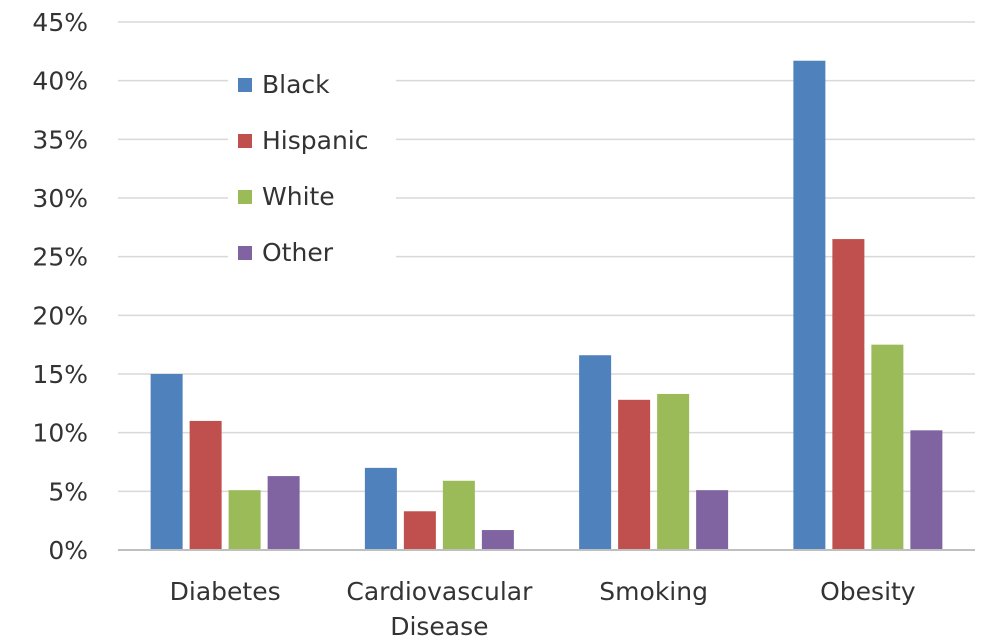  Describe the element at coordinates (60, 81) in the screenshot. I see `y-tick-label: 40%` at that location.